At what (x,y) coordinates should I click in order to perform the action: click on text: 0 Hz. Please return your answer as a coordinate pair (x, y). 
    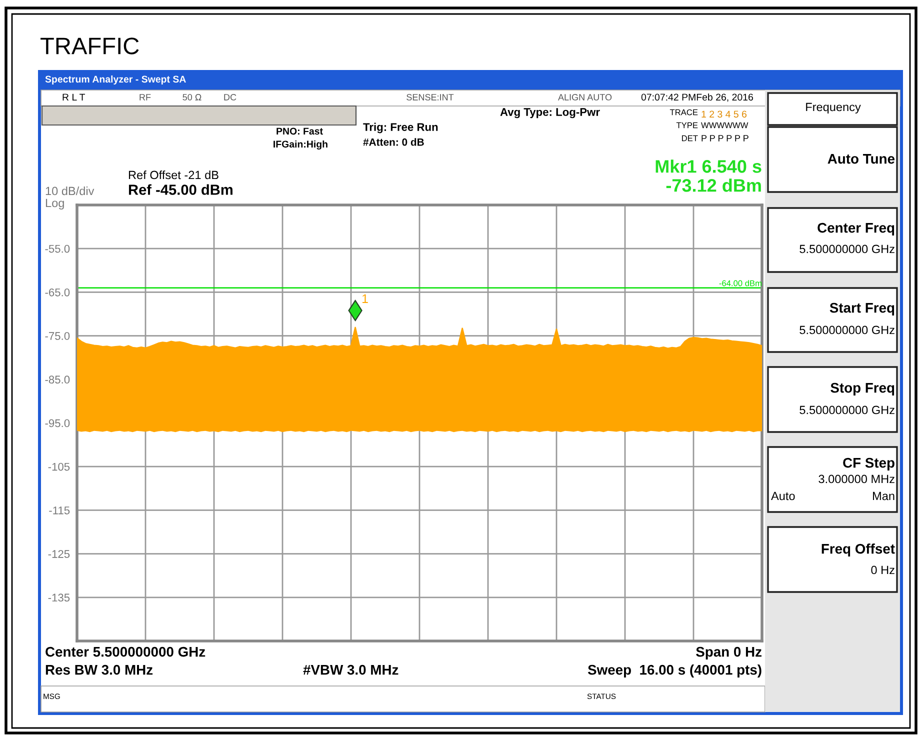
    Looking at the image, I should click on (882, 570).